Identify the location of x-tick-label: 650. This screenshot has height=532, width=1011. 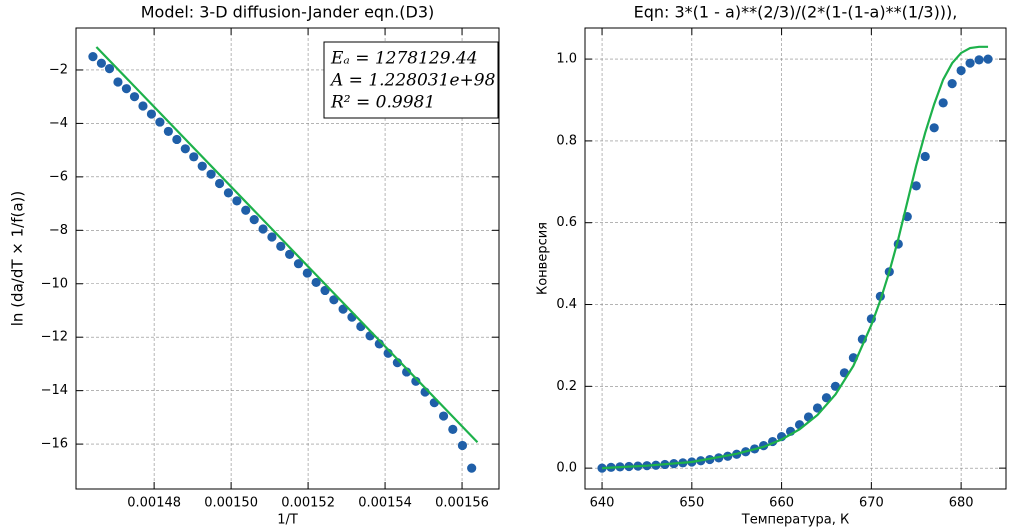
(691, 503).